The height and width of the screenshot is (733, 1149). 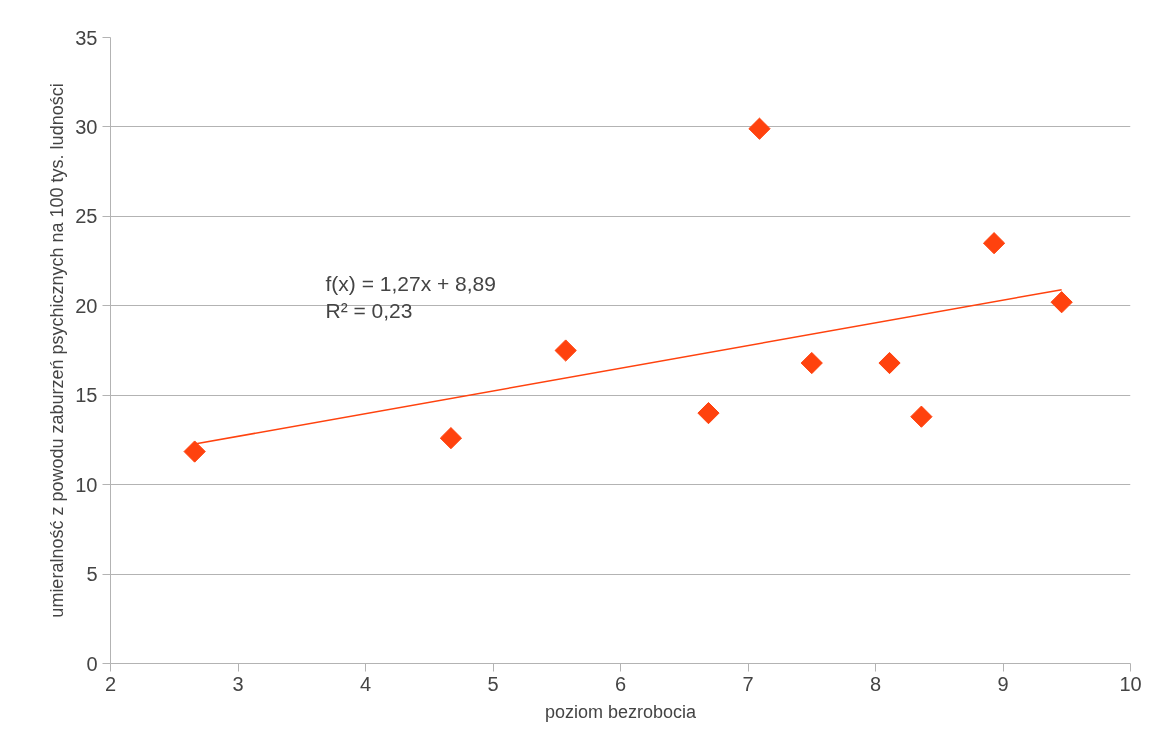 I want to click on y-tick-label: 35, so click(x=86, y=37).